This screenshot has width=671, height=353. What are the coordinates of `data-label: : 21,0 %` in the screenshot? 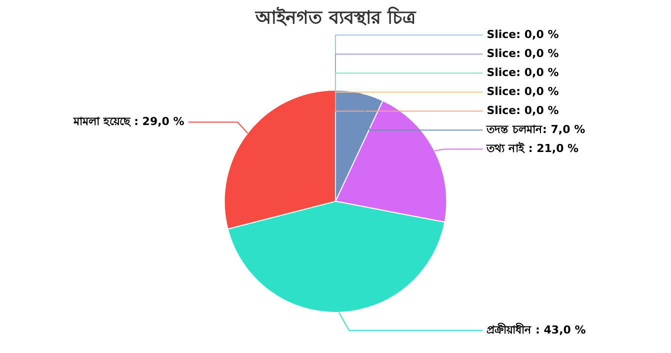 It's located at (551, 148).